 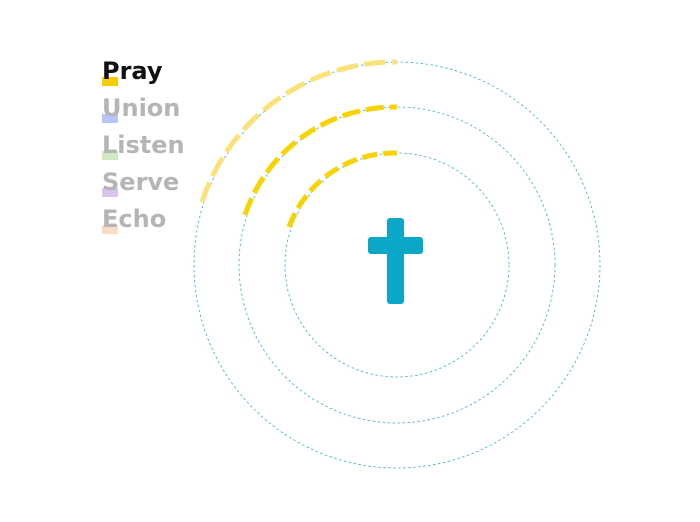 What do you see at coordinates (134, 219) in the screenshot?
I see `menu-item-label: Echo` at bounding box center [134, 219].